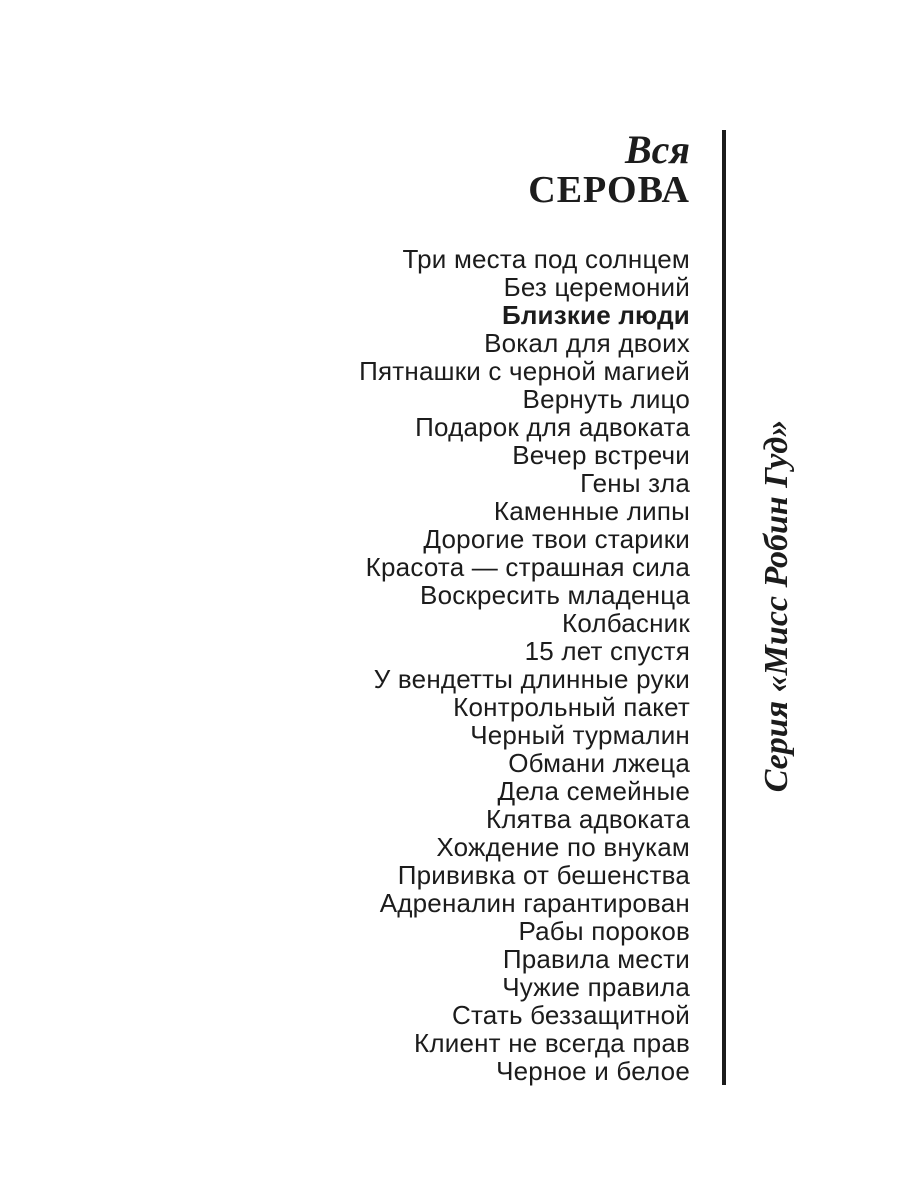 The image size is (900, 1200). What do you see at coordinates (563, 847) in the screenshot?
I see `book-title: Хождение по внукам` at bounding box center [563, 847].